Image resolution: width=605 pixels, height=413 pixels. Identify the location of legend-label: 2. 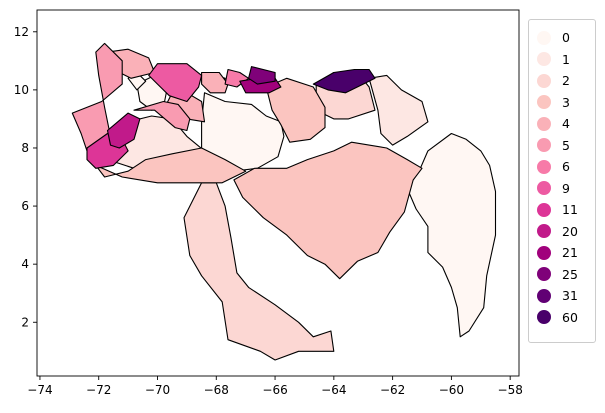
(566, 81).